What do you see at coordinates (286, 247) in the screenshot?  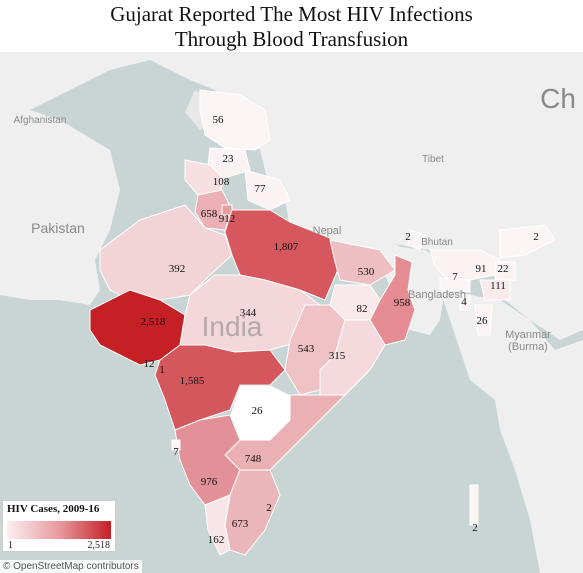 I see `value-uttar-pradesh: 1,807` at bounding box center [286, 247].